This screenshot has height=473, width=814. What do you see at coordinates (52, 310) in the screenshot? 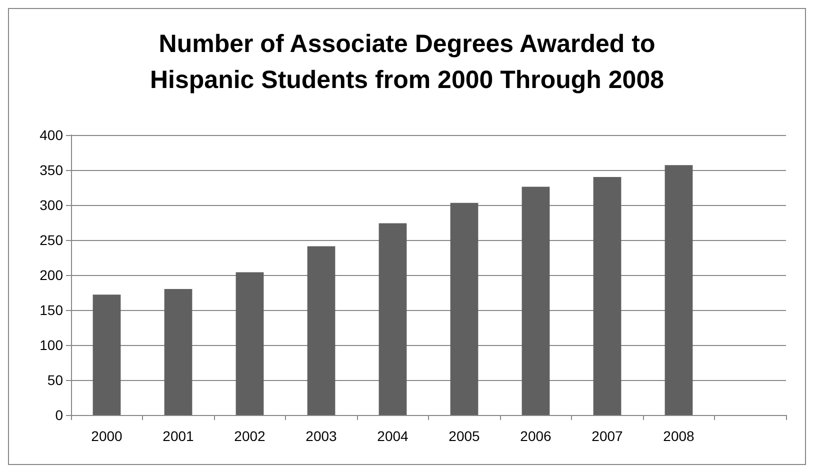
I see `y-tick-label: 150` at bounding box center [52, 310].